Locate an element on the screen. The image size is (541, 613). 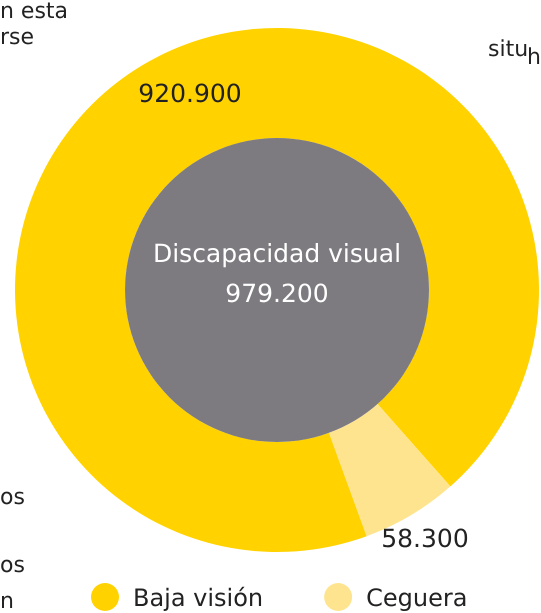
legend-label: Ceguera is located at coordinates (417, 598).